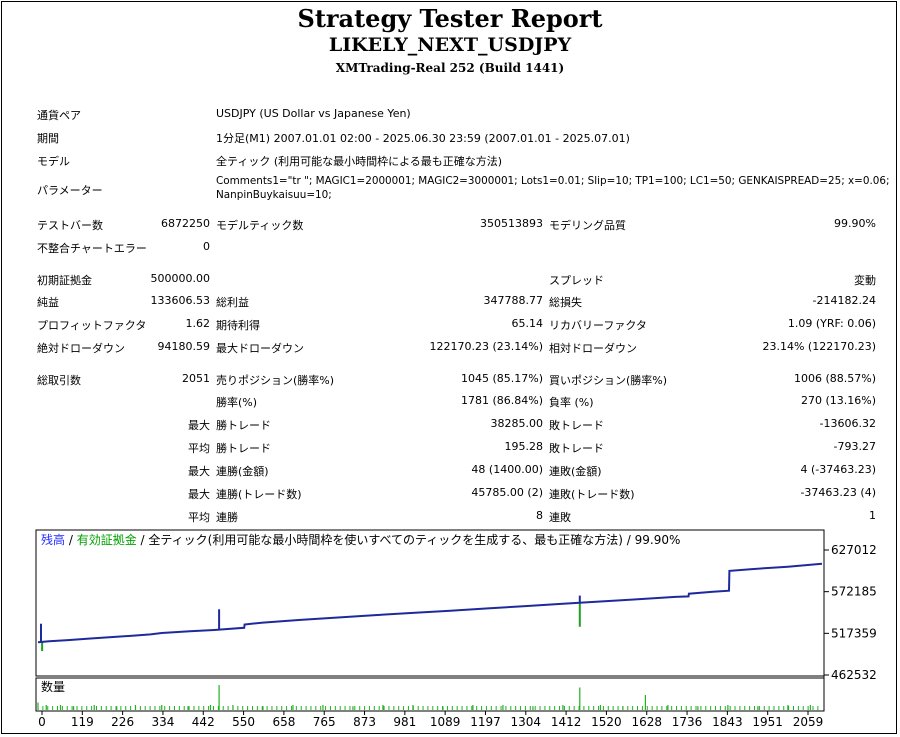  Describe the element at coordinates (808, 722) in the screenshot. I see `x-tick-label: 2059` at that location.